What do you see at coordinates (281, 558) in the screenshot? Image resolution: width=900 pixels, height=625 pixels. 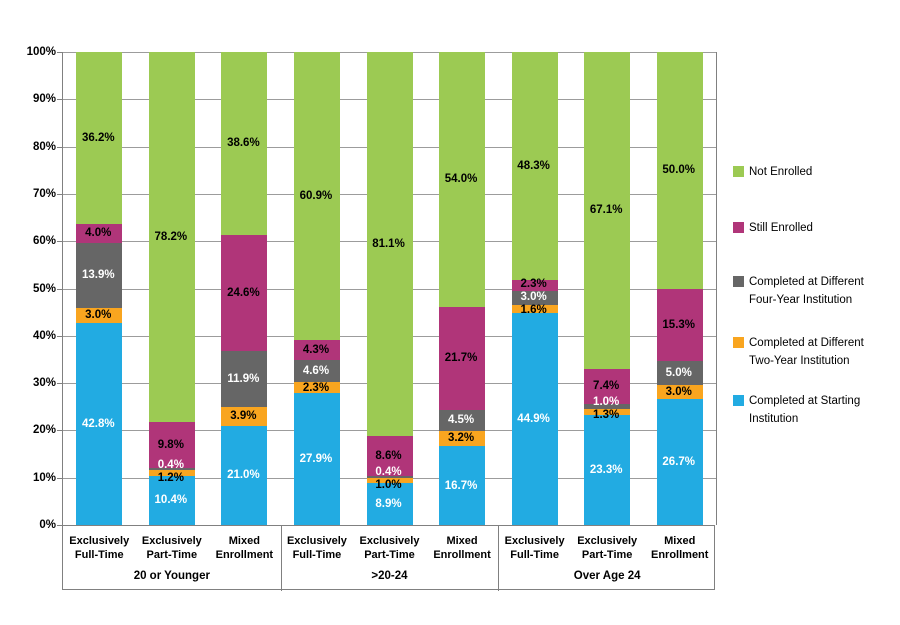 I see `group-divider` at bounding box center [281, 558].